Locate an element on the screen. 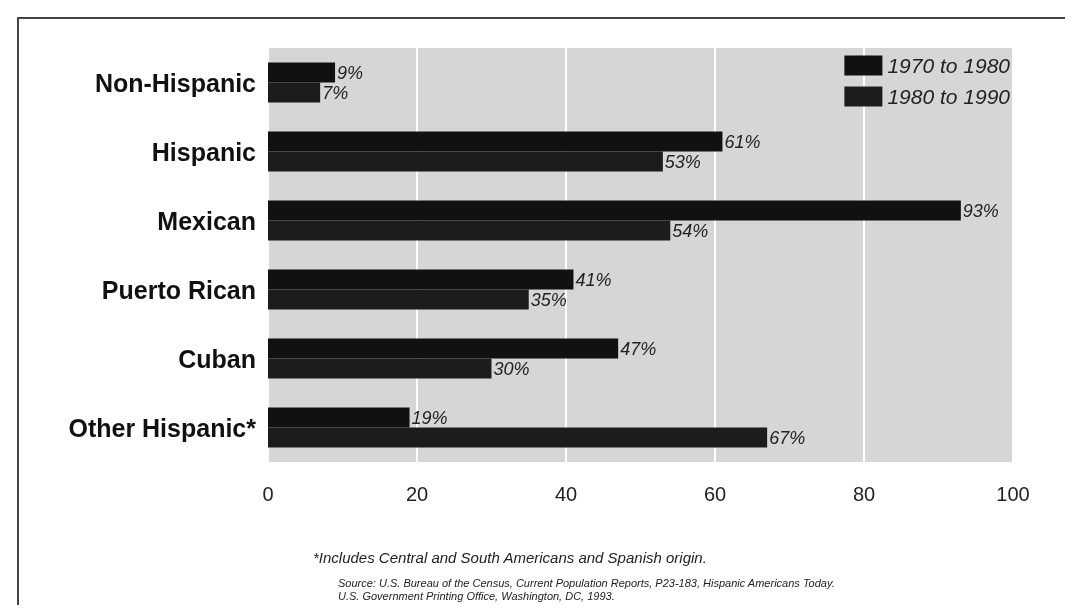 This screenshot has width=1073, height=613. text: *Includes Central and South Americans and Spanish origin. is located at coordinates (510, 557).